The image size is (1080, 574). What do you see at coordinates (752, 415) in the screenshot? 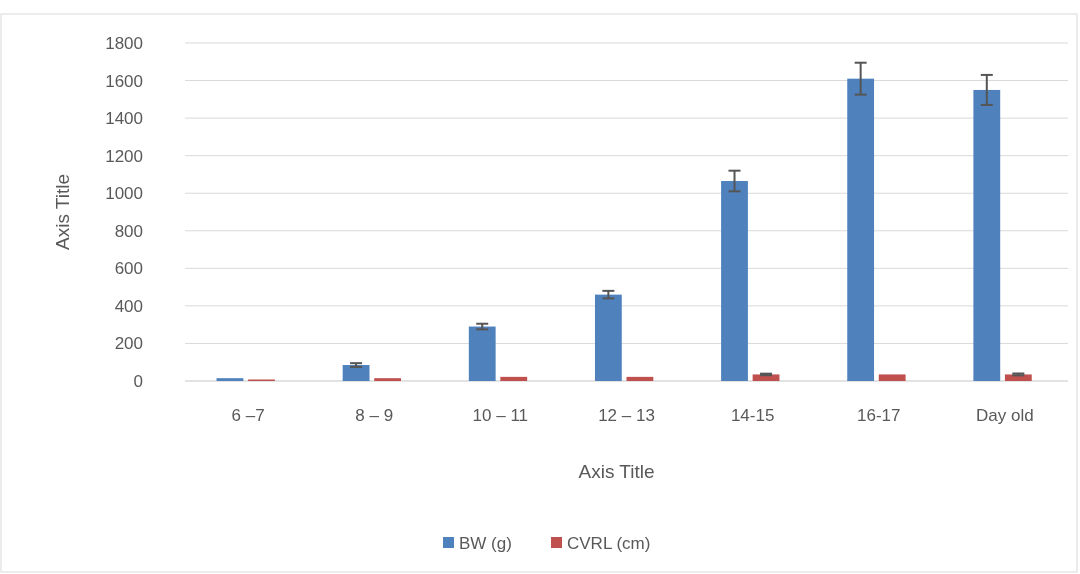
I see `x-tick-label: 14-15` at bounding box center [752, 415].